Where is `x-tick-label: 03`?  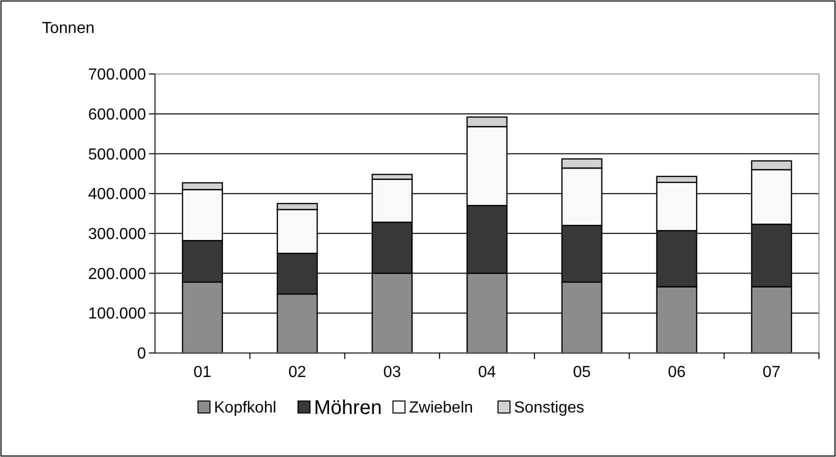
x-tick-label: 03 is located at coordinates (392, 372).